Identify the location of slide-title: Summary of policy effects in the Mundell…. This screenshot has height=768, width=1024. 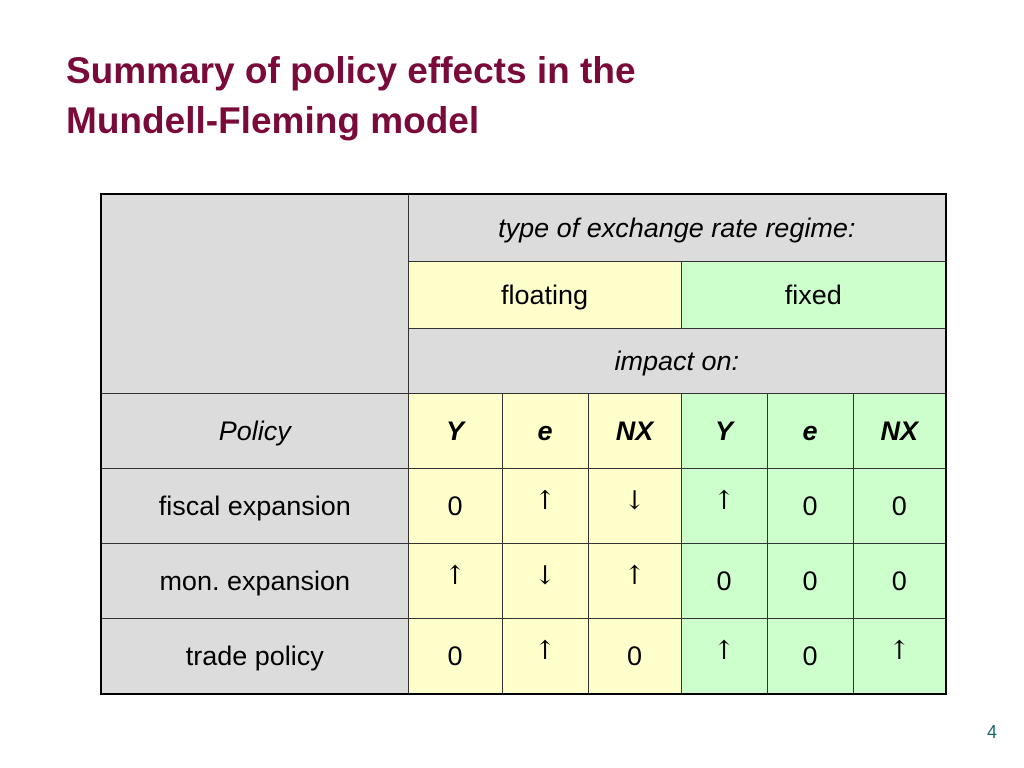
(351, 96).